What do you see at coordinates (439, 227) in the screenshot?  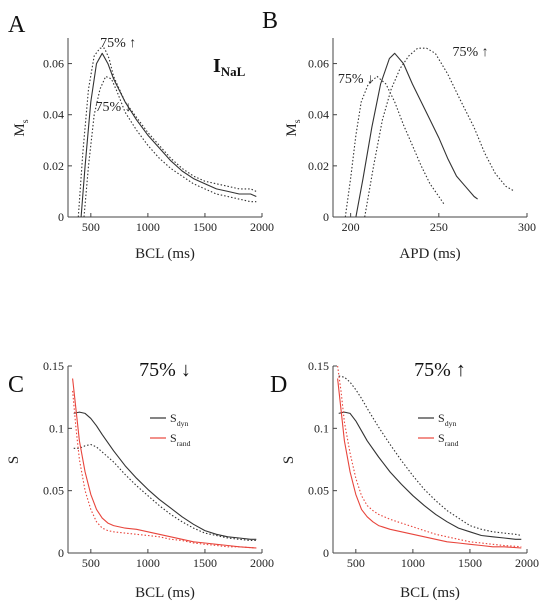 I see `x-tick-label: 250` at bounding box center [439, 227].